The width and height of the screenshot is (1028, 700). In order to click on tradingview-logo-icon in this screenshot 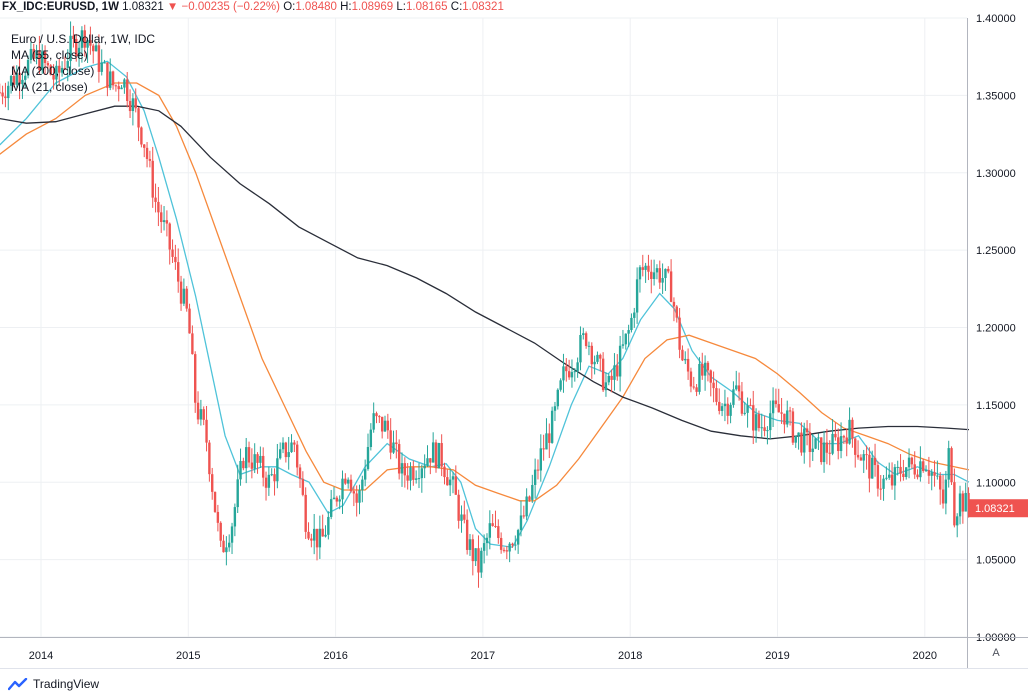, I will do `click(18, 683)`.